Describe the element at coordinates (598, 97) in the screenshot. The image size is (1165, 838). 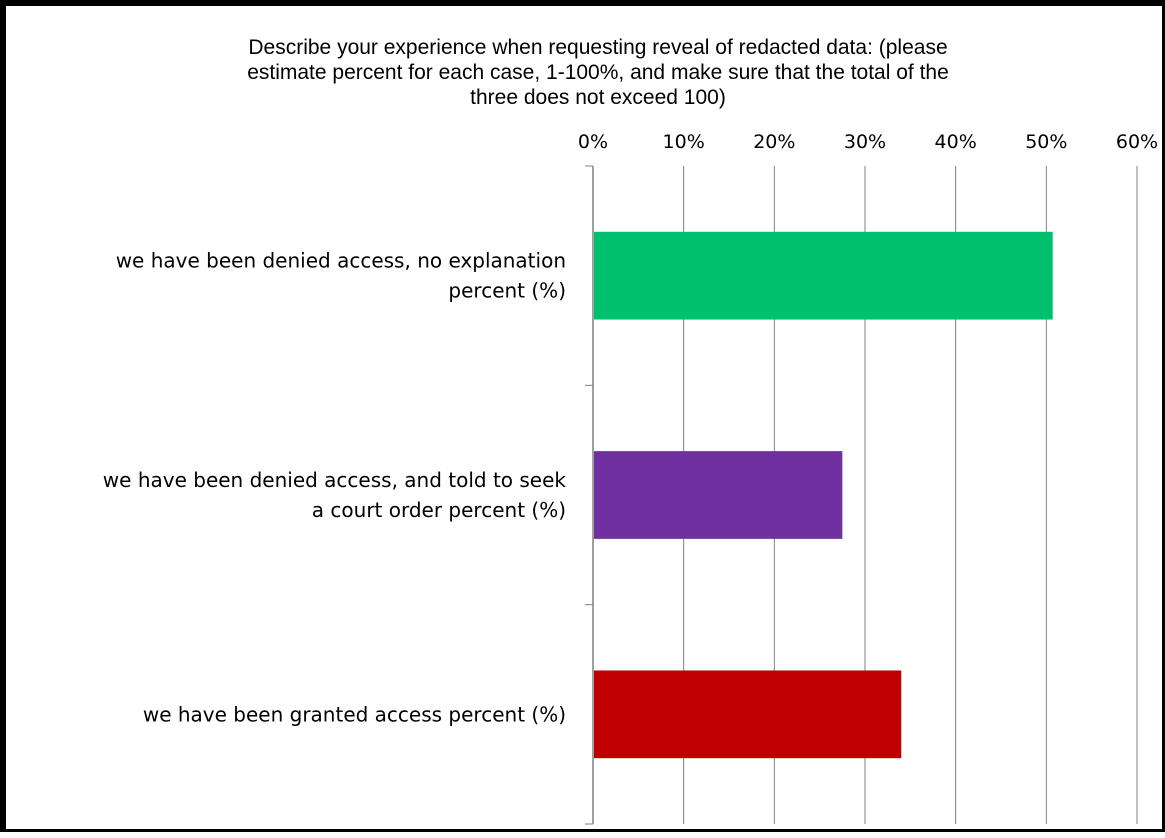
I see `chart-title-line: three does not exceed 100)` at that location.